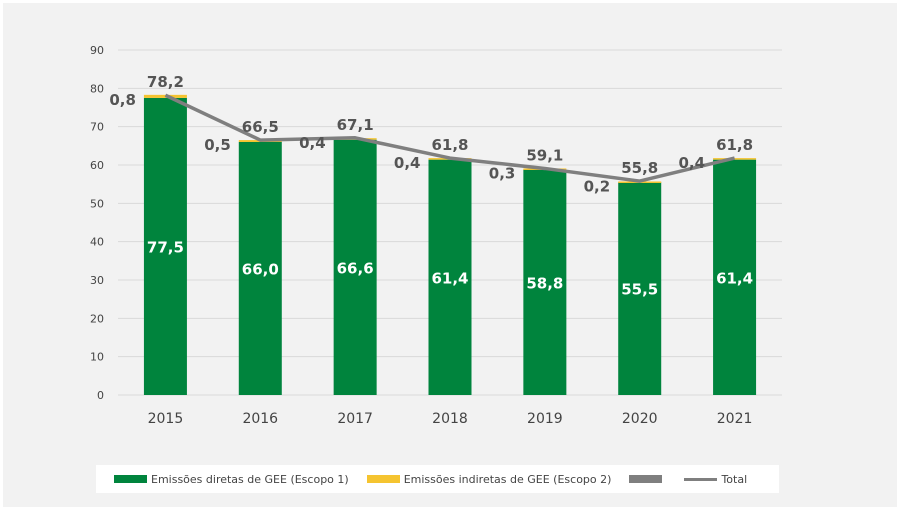 This screenshot has height=512, width=904. I want to click on x-tick-label: 2015, so click(166, 419).